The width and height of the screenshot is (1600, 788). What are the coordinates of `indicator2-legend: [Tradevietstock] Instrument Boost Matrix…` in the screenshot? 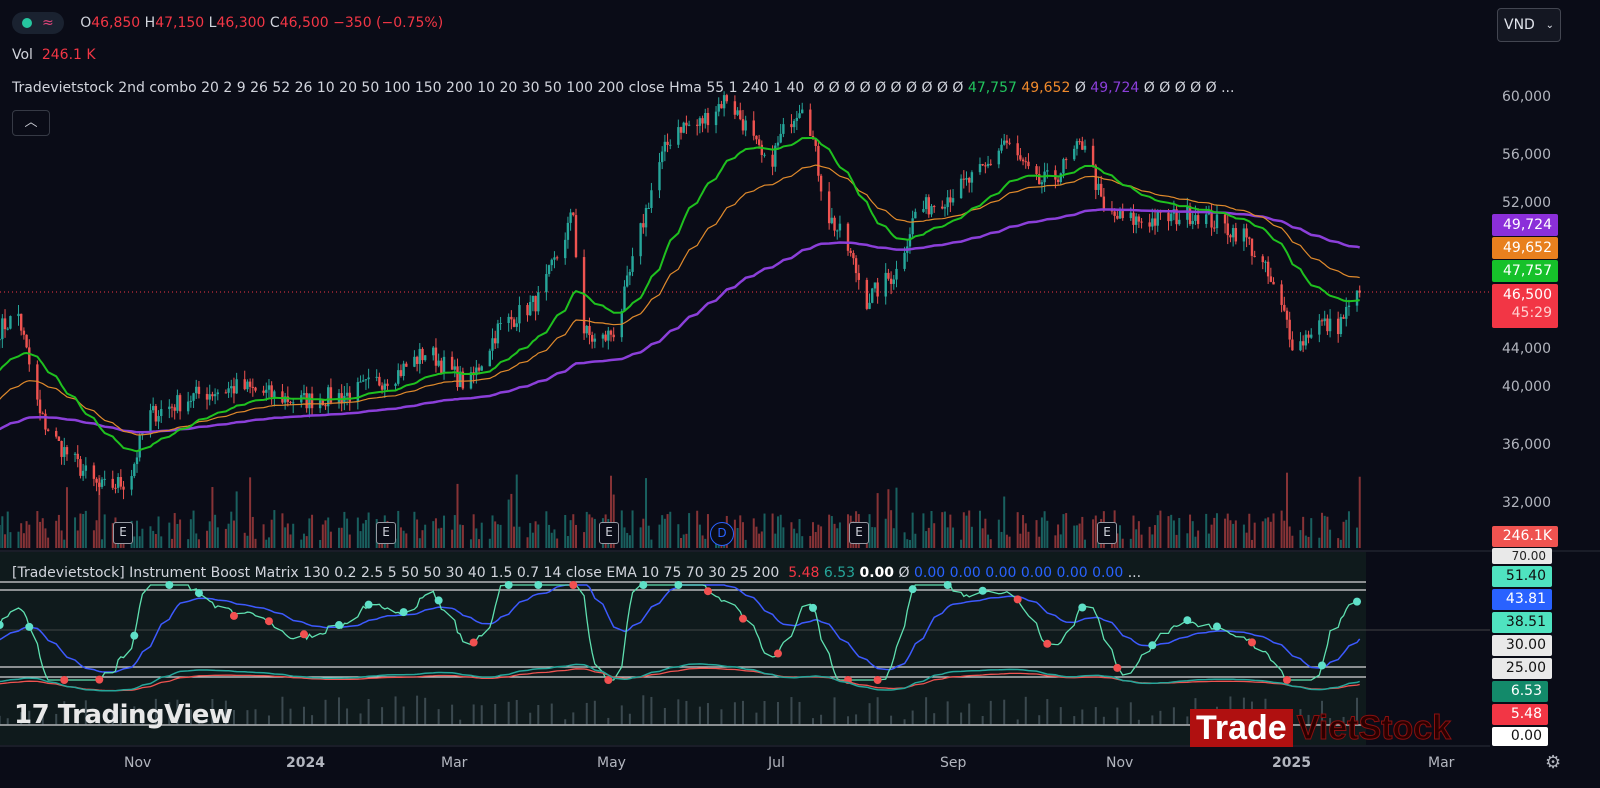 It's located at (576, 573).